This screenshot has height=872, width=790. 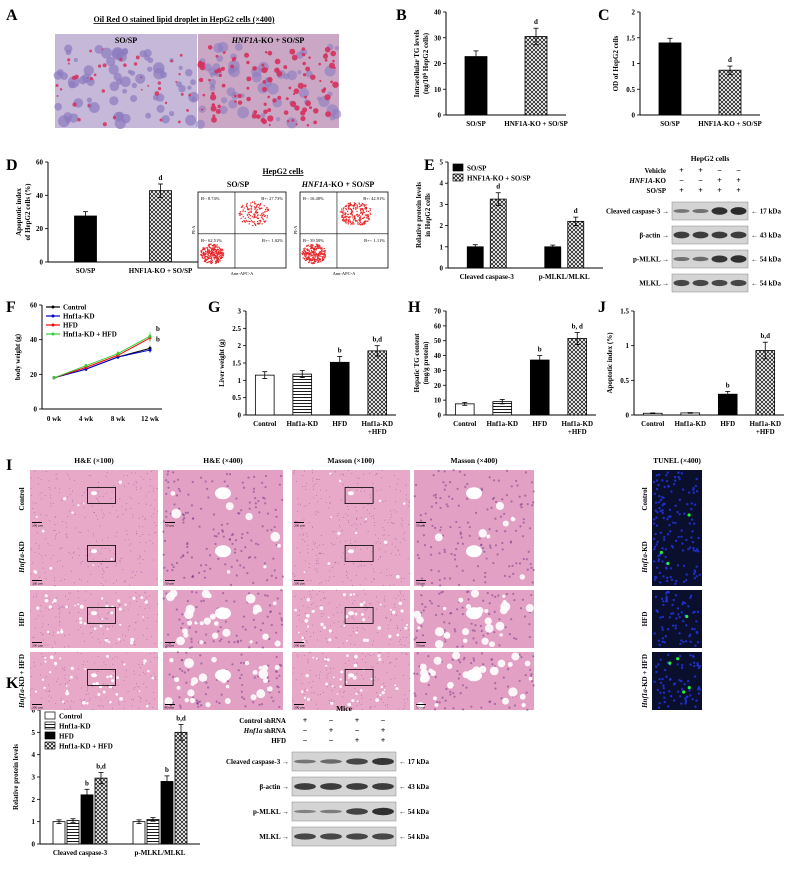 What do you see at coordinates (34, 800) in the screenshot?
I see `y-tick-label: 2` at bounding box center [34, 800].